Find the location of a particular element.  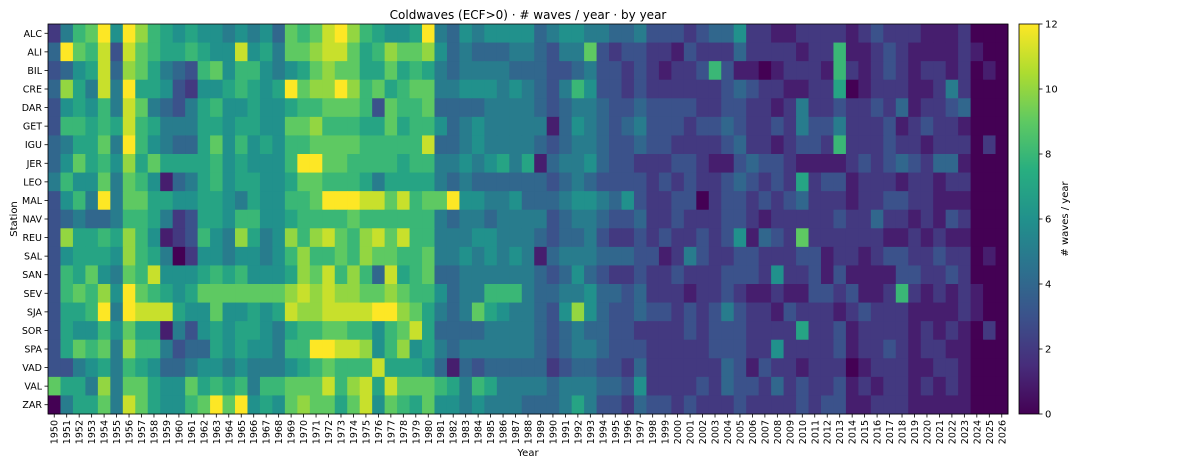

x-tick-label: 2007 is located at coordinates (765, 432).